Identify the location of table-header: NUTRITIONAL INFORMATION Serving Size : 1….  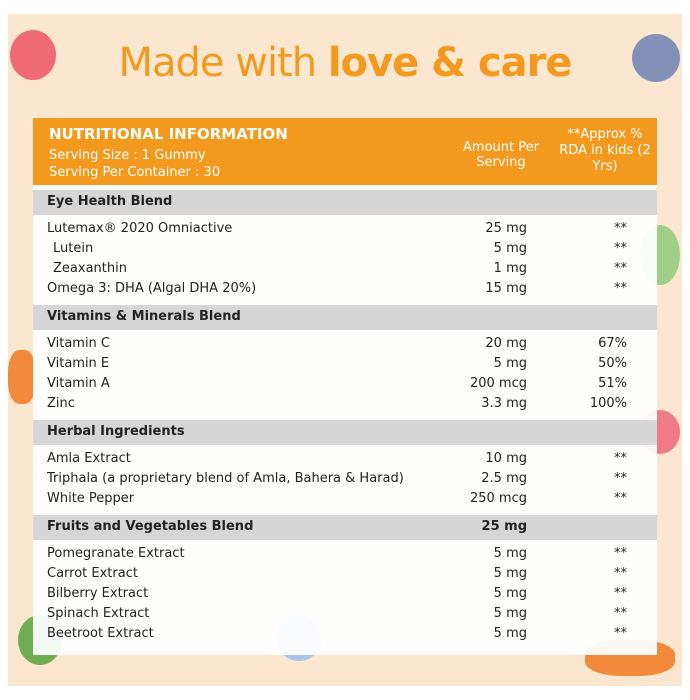
(345, 151).